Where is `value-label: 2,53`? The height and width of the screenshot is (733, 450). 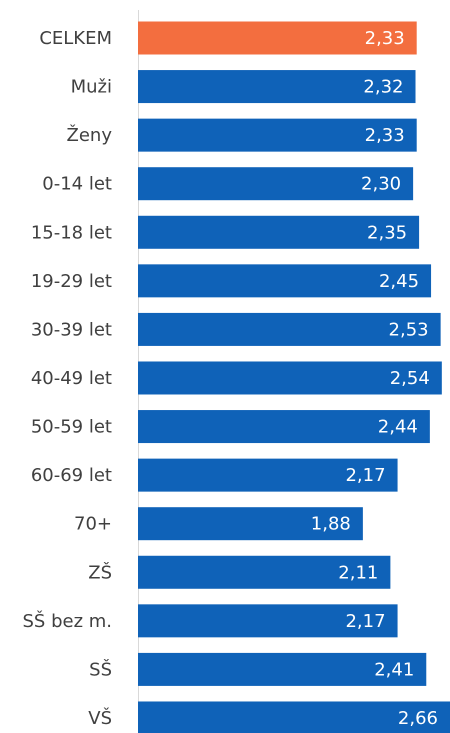
value-label: 2,53 is located at coordinates (409, 329).